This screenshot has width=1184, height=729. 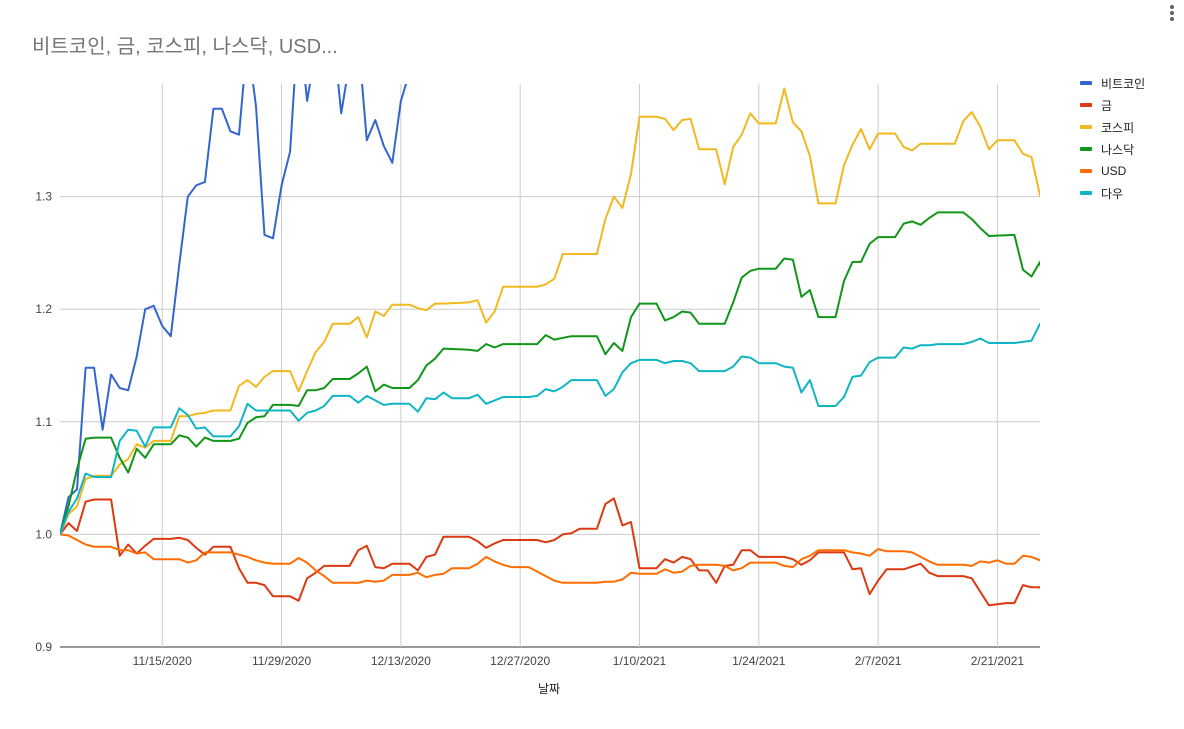 I want to click on legend-item: 코스피, so click(x=1112, y=127).